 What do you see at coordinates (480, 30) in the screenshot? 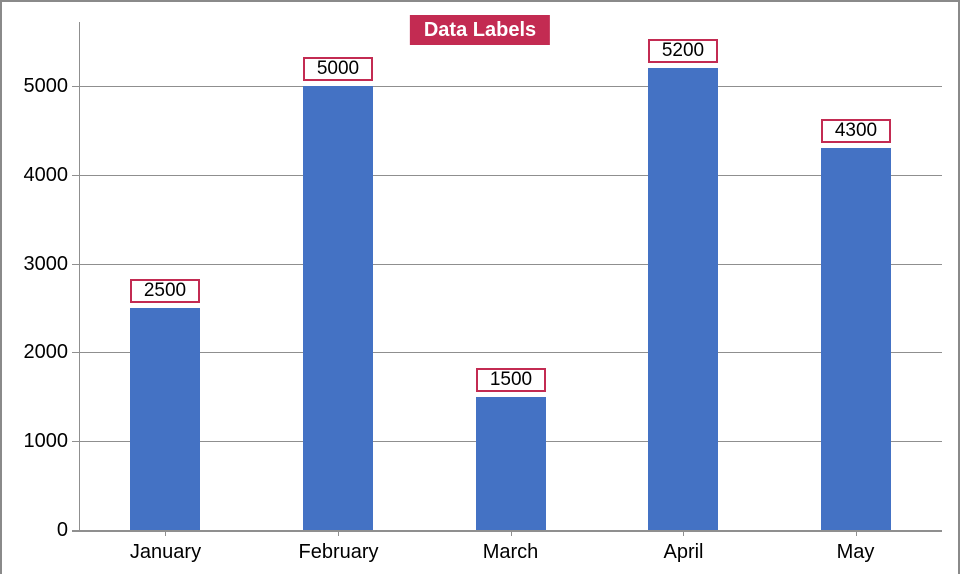
I see `chart-title: Data Labels` at bounding box center [480, 30].